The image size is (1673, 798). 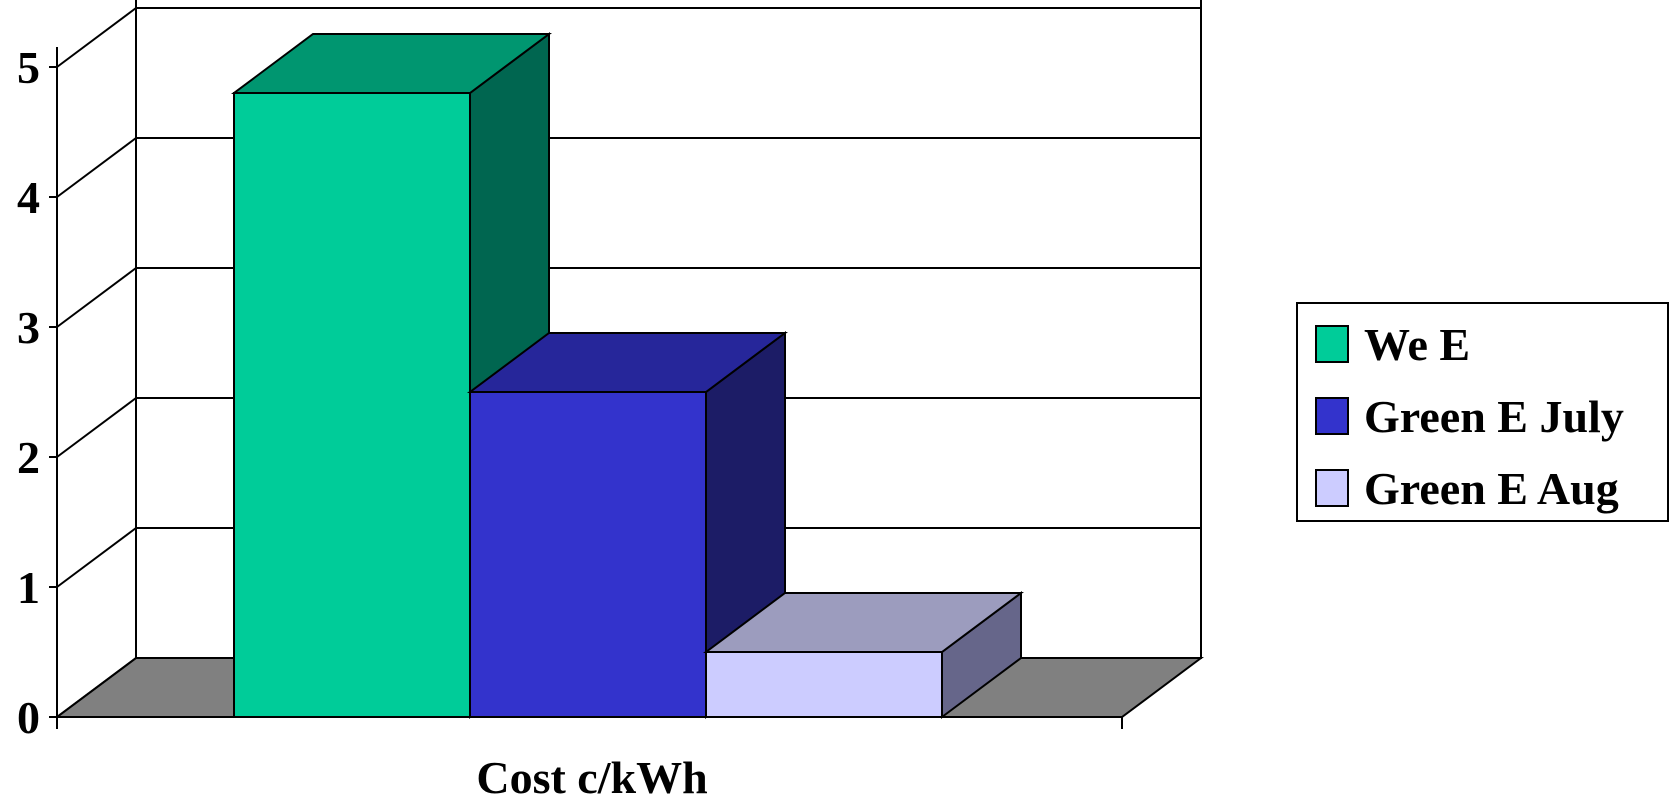 What do you see at coordinates (1494, 416) in the screenshot?
I see `legend-label: Green E July` at bounding box center [1494, 416].